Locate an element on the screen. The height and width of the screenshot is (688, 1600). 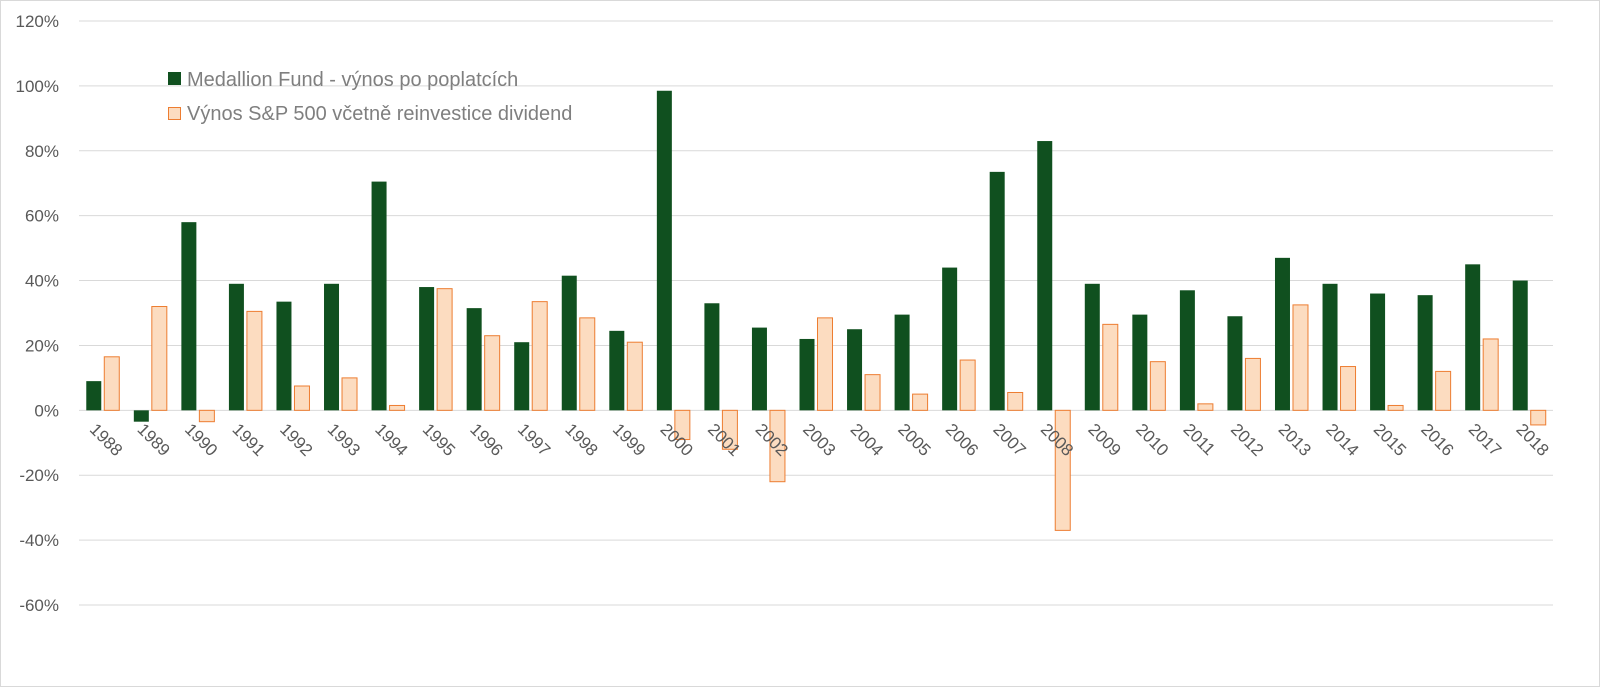
y-tick-label: 120% is located at coordinates (37, 21).